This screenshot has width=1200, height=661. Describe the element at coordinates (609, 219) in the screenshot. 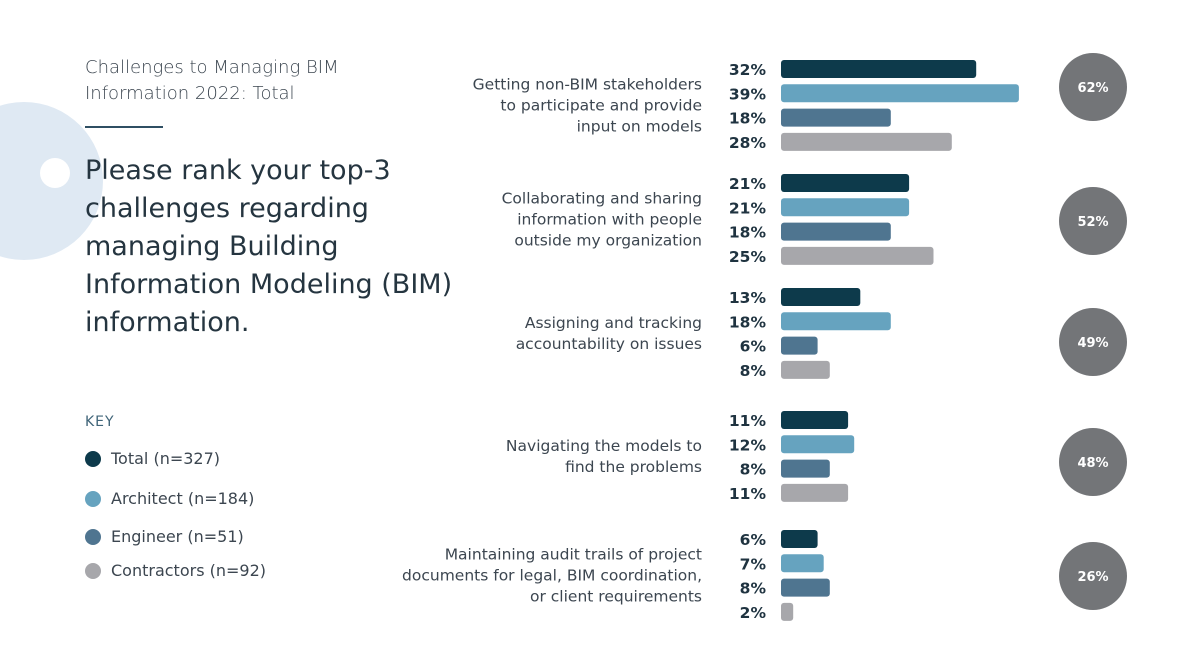

I see `category-label: information with people` at that location.